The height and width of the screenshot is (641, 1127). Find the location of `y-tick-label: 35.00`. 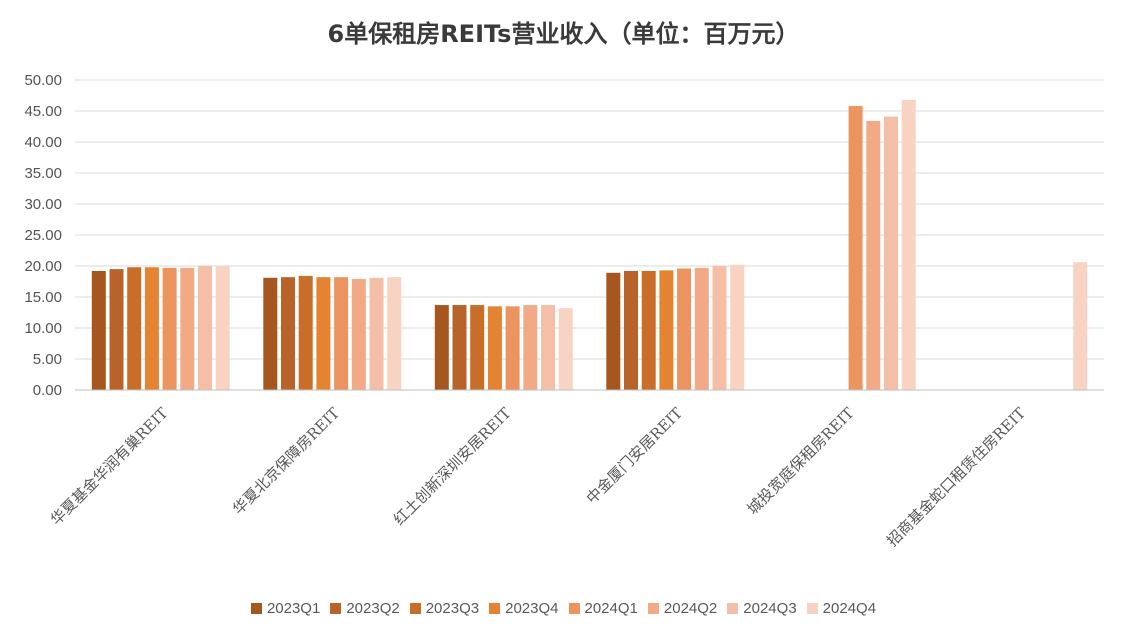

y-tick-label: 35.00 is located at coordinates (43, 173).